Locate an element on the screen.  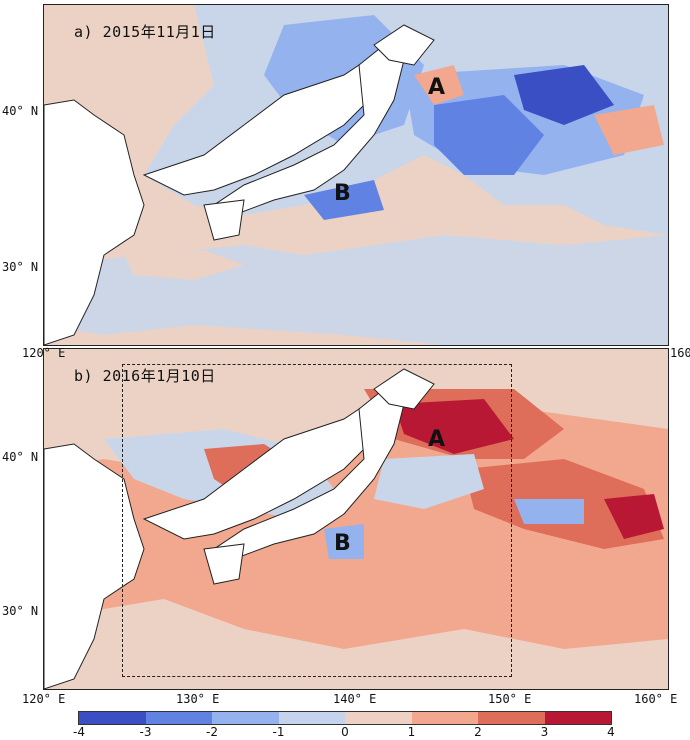
lon-label-150e: 150° E is located at coordinates (510, 699).